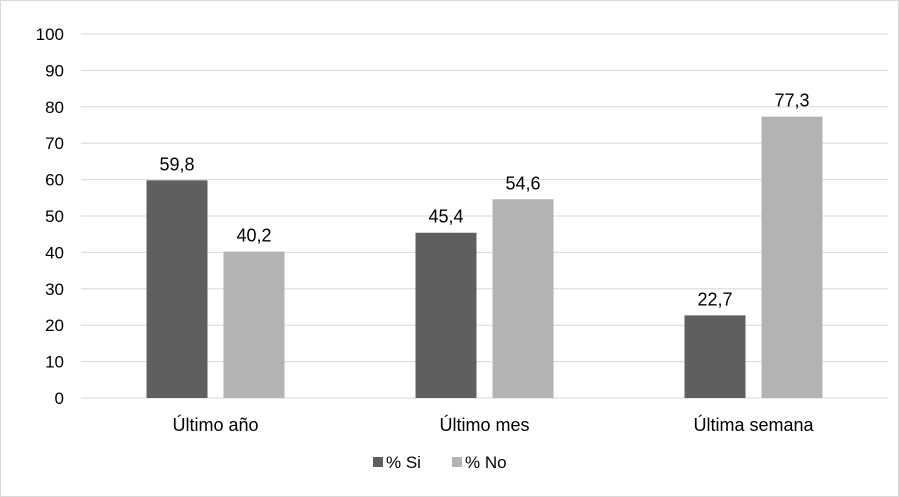  Describe the element at coordinates (215, 424) in the screenshot. I see `category-label-0: Último año` at that location.